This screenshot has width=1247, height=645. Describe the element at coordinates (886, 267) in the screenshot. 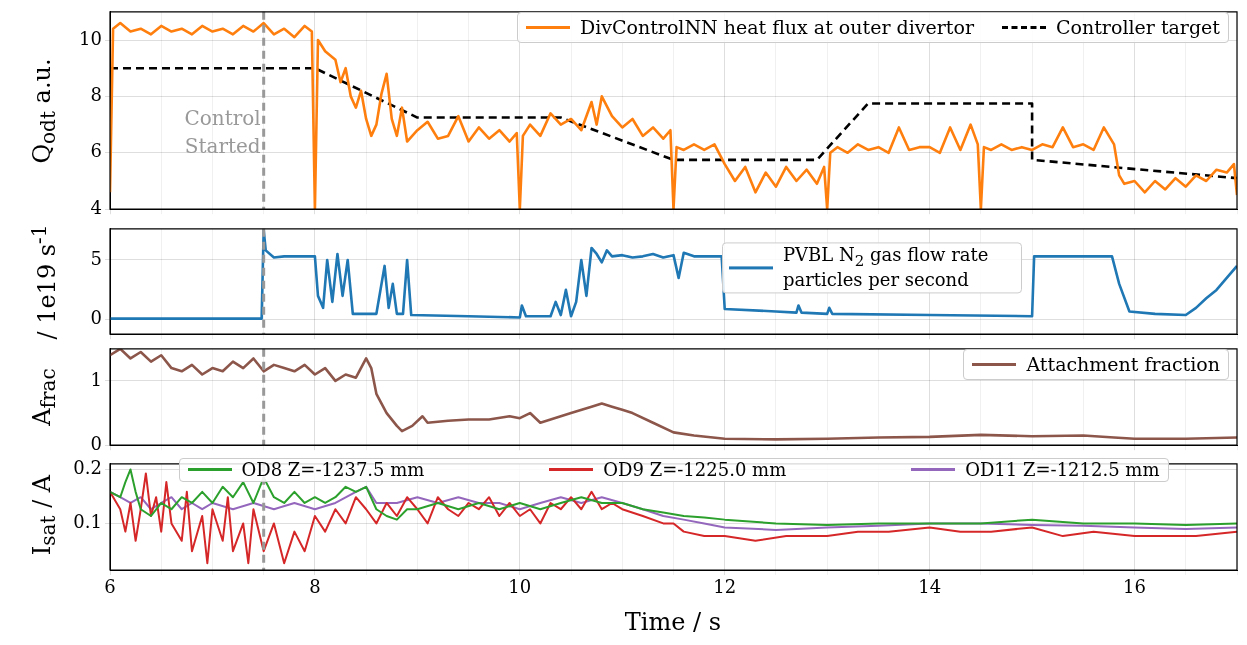

I see `legend-label: PVBL N$_{2}$ gas flow rate particles per second` at that location.